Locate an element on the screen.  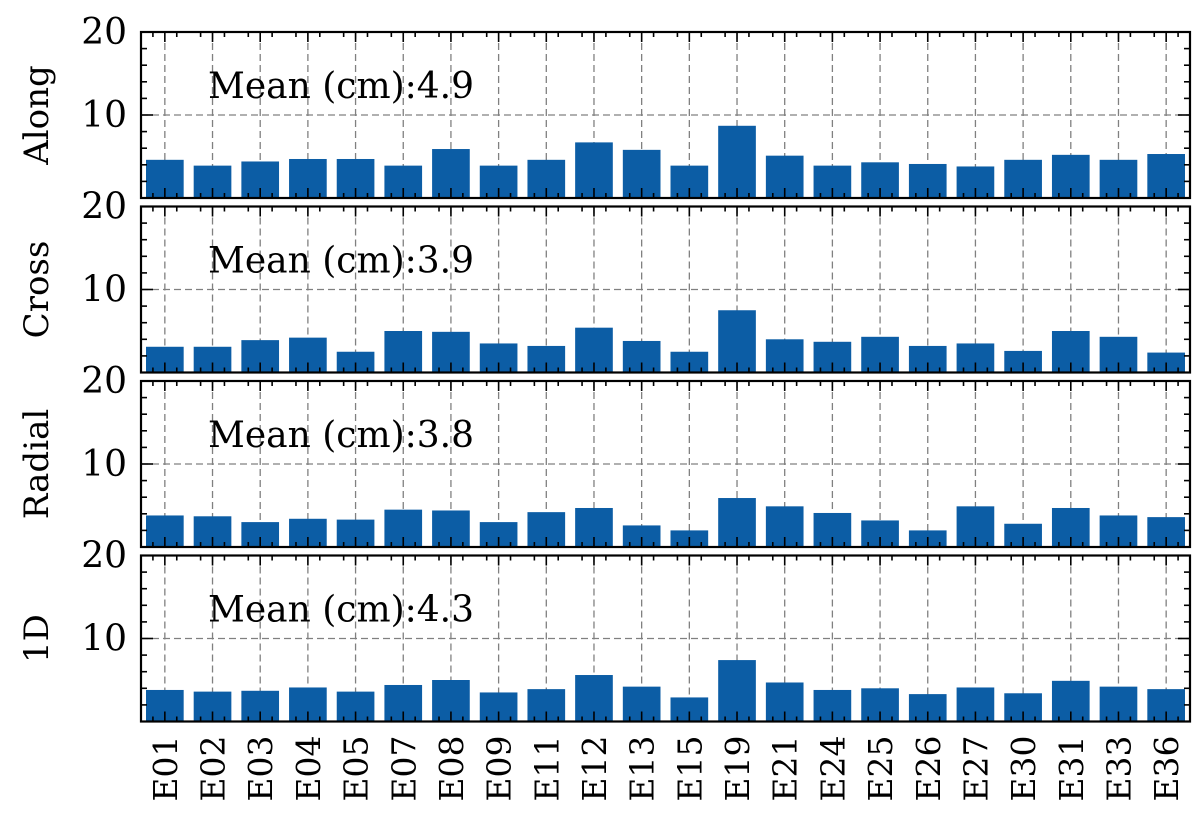
xtick-label-E02: E02 is located at coordinates (213, 769).